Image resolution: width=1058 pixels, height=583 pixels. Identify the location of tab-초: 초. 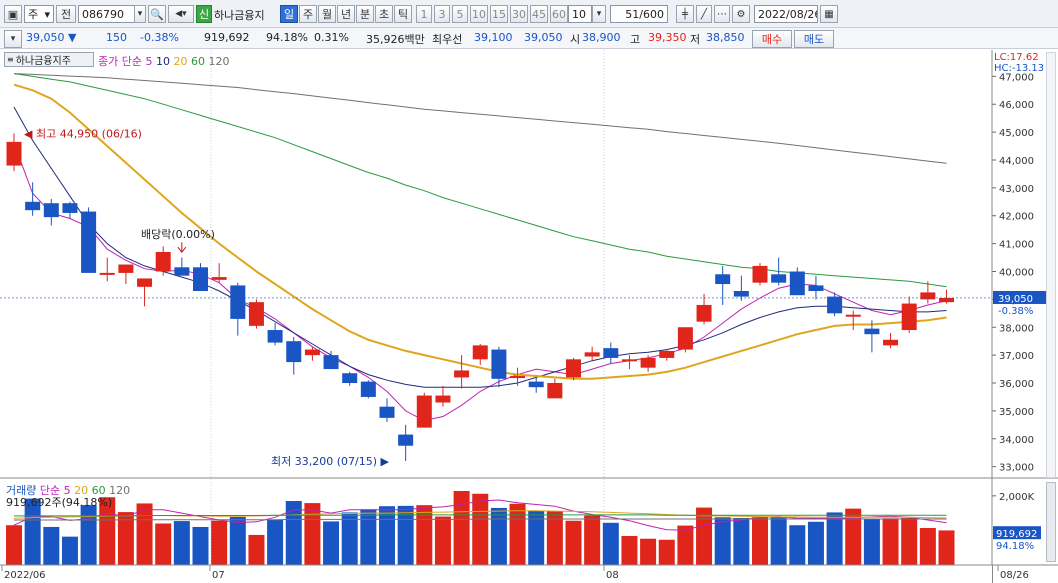
(384, 14).